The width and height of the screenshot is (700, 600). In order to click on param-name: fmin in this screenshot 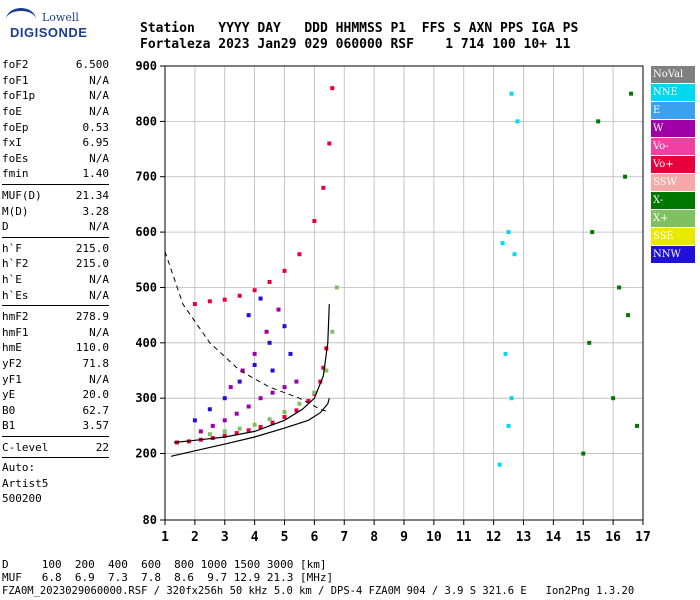, I will do `click(15, 174)`.